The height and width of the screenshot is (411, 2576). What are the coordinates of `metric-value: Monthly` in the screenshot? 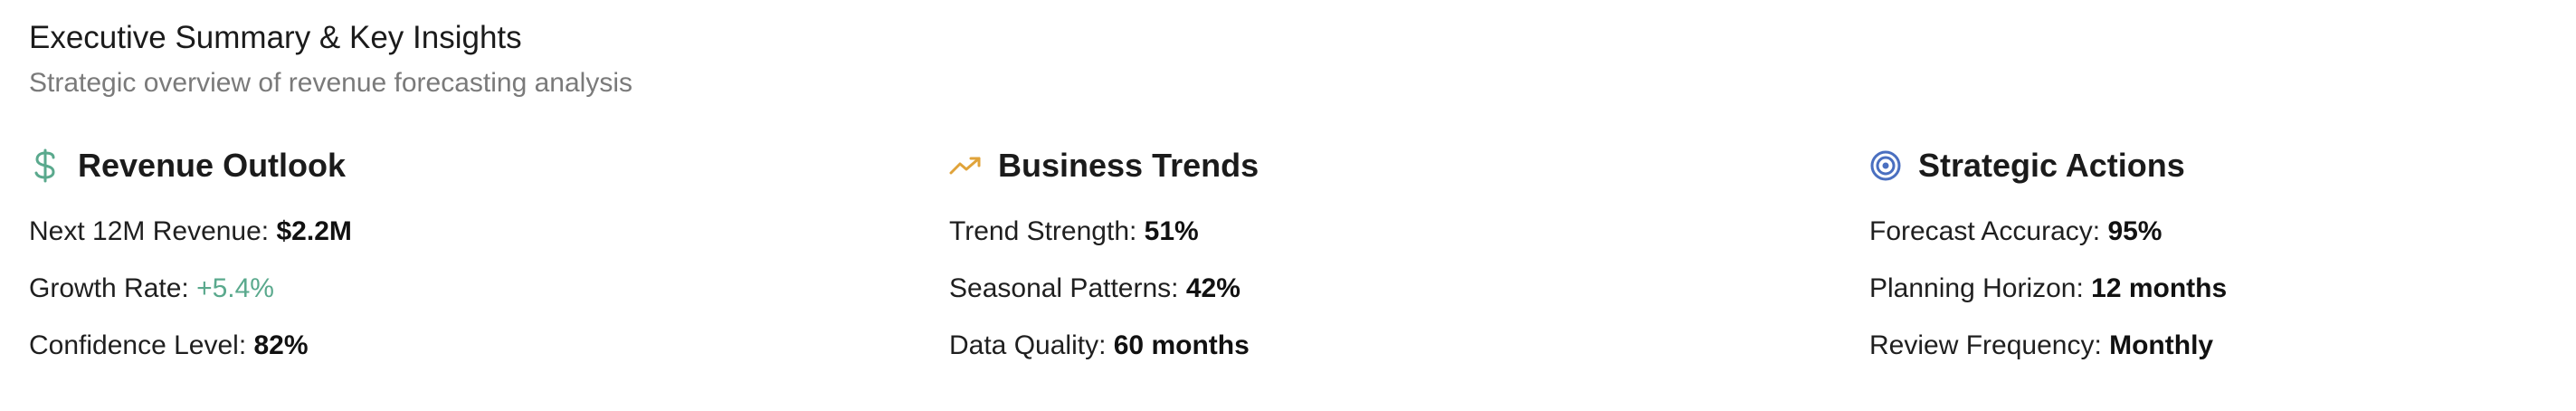 It's located at (2161, 345).